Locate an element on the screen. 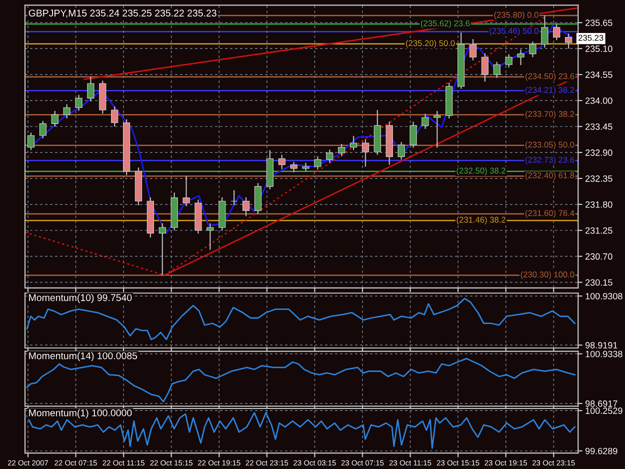 This screenshot has width=625, height=469. y-tick-label: 230.70 is located at coordinates (599, 256).